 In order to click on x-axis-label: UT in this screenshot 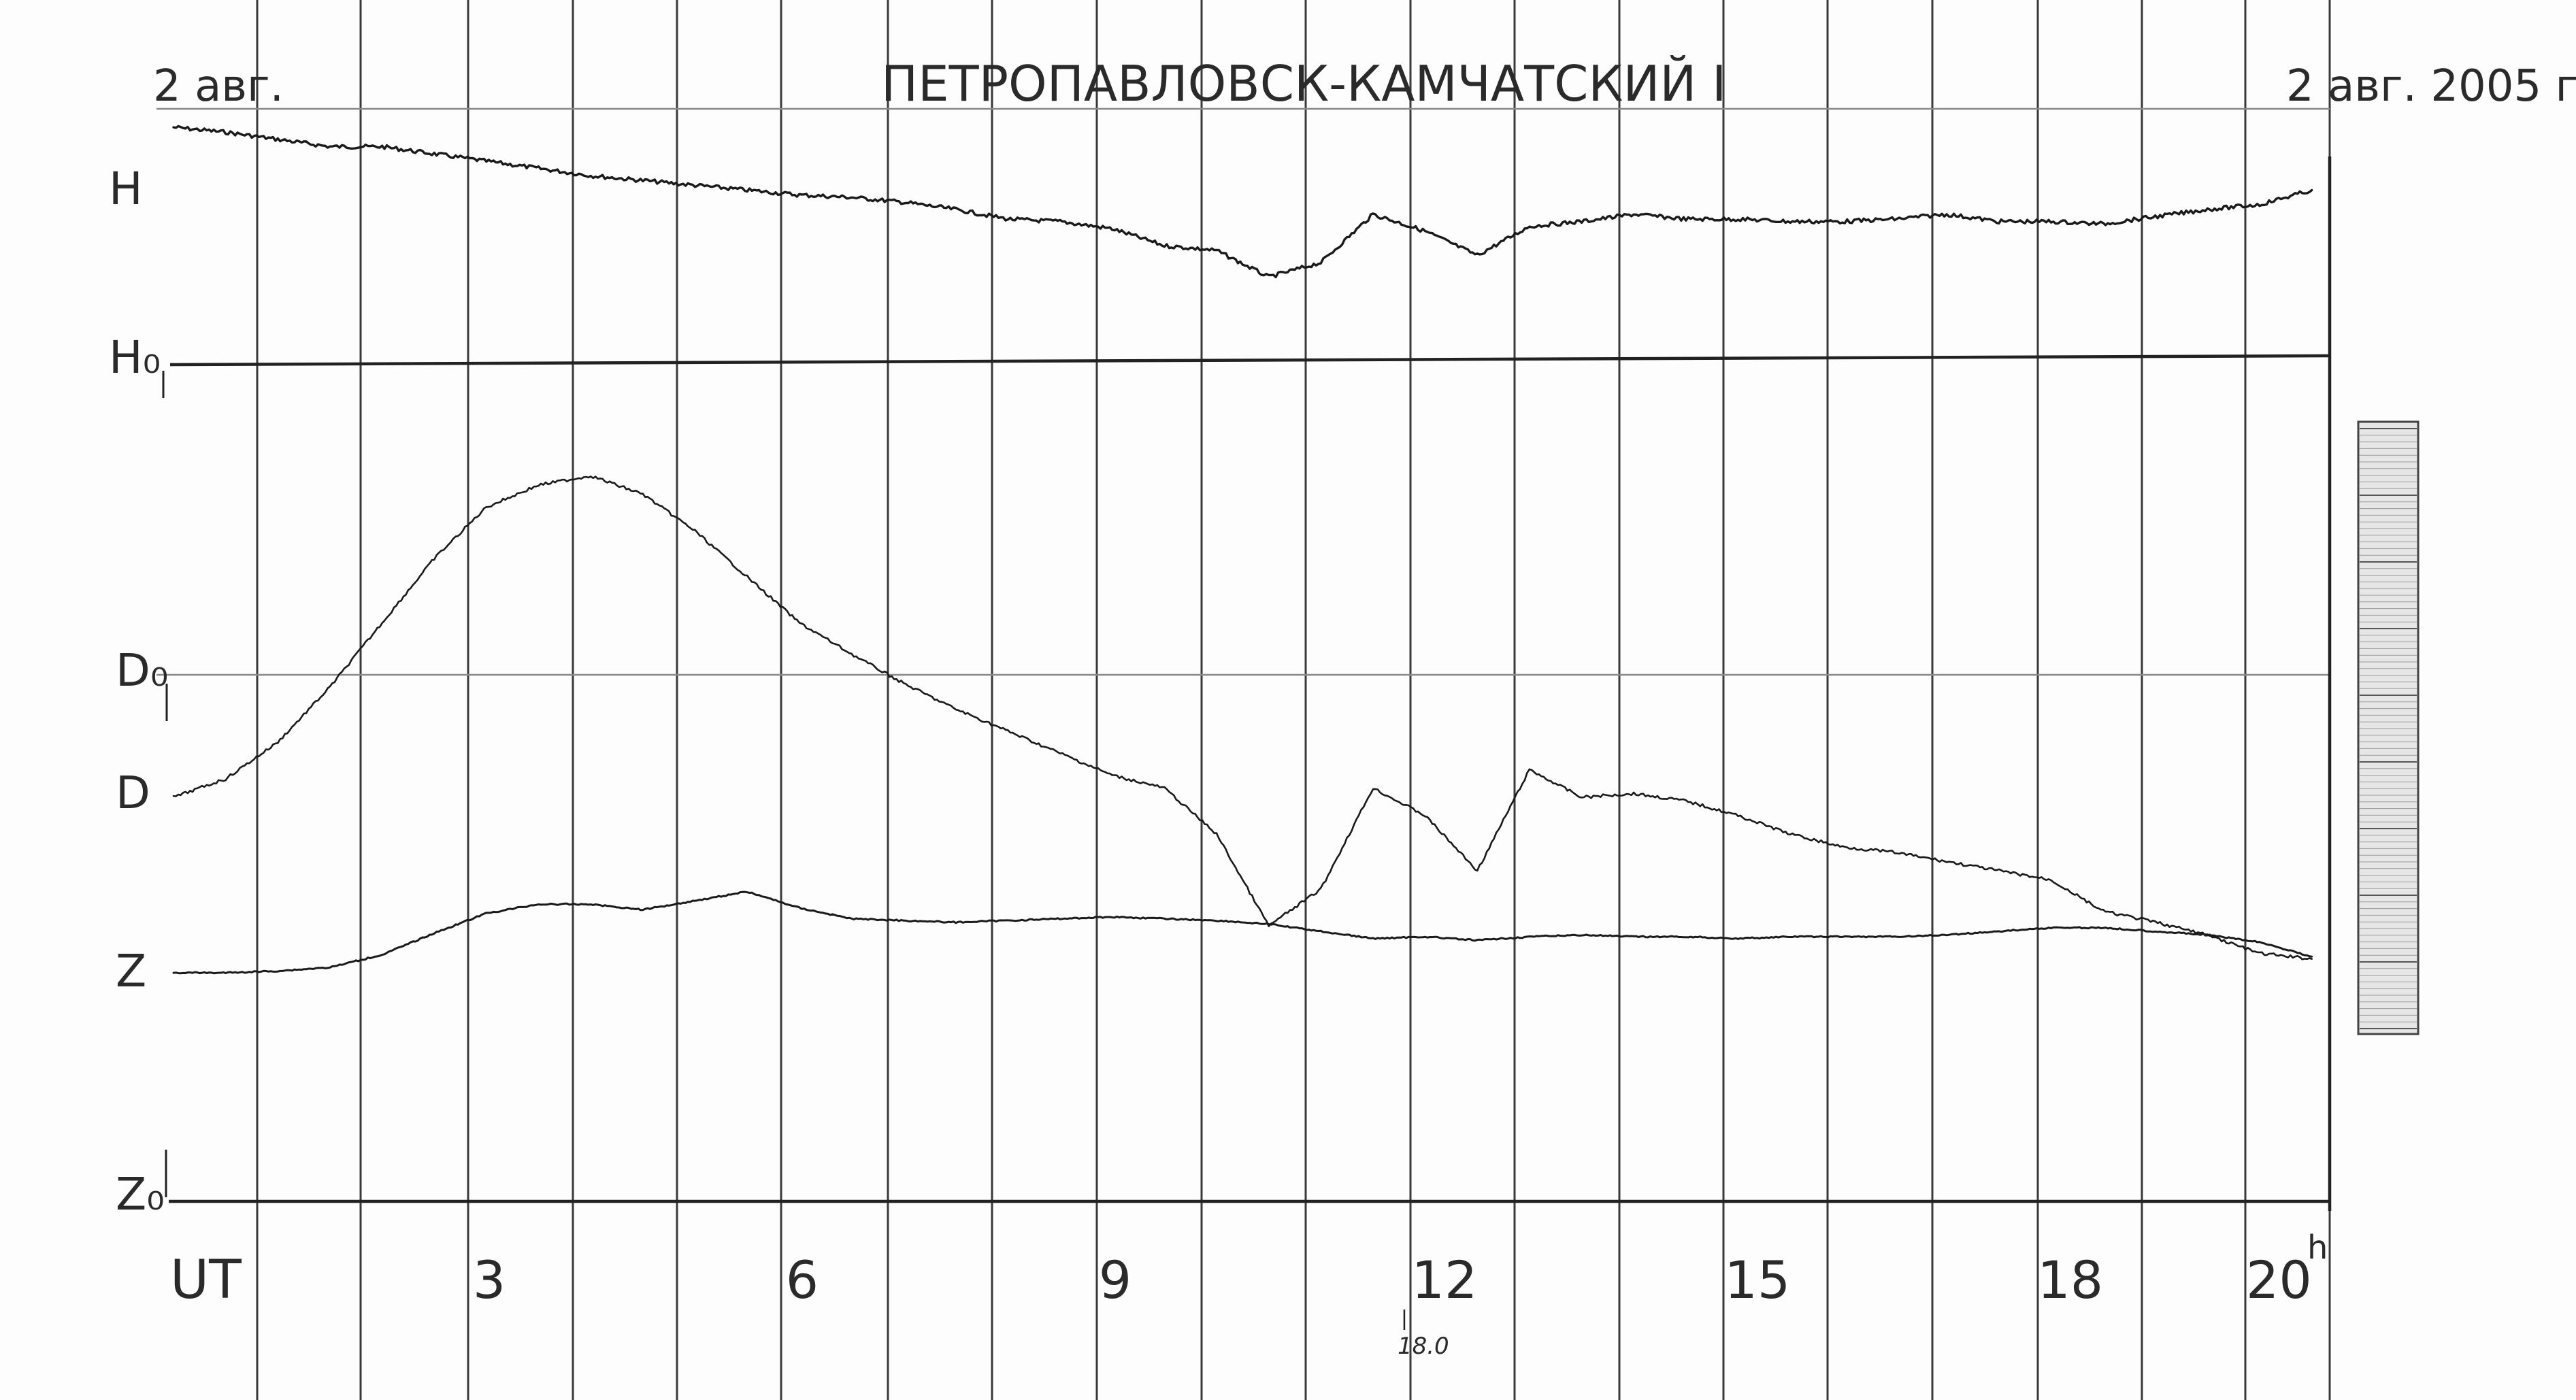, I will do `click(206, 1280)`.